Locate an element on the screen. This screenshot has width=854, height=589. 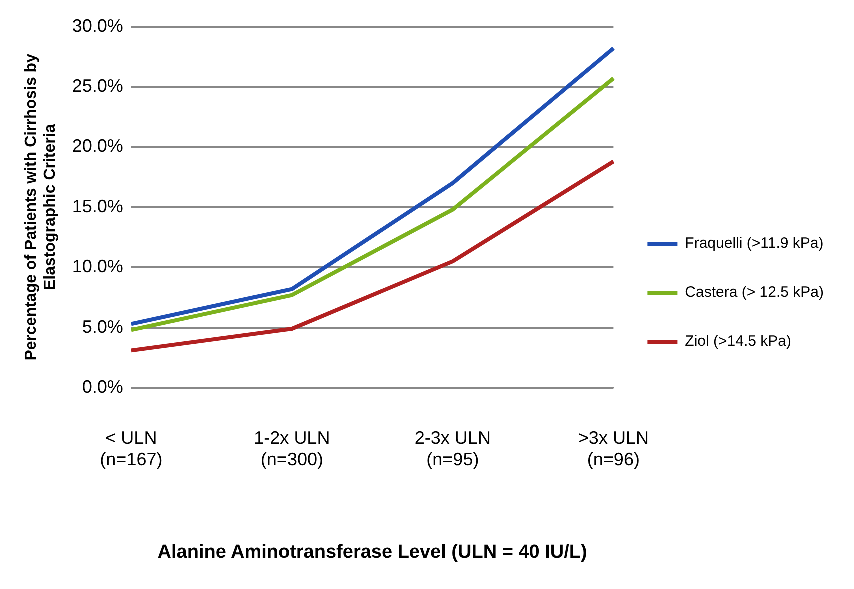
x-axis-title: Alanine Aminotransferase Level (ULN = 40 IU/L) is located at coordinates (373, 552).